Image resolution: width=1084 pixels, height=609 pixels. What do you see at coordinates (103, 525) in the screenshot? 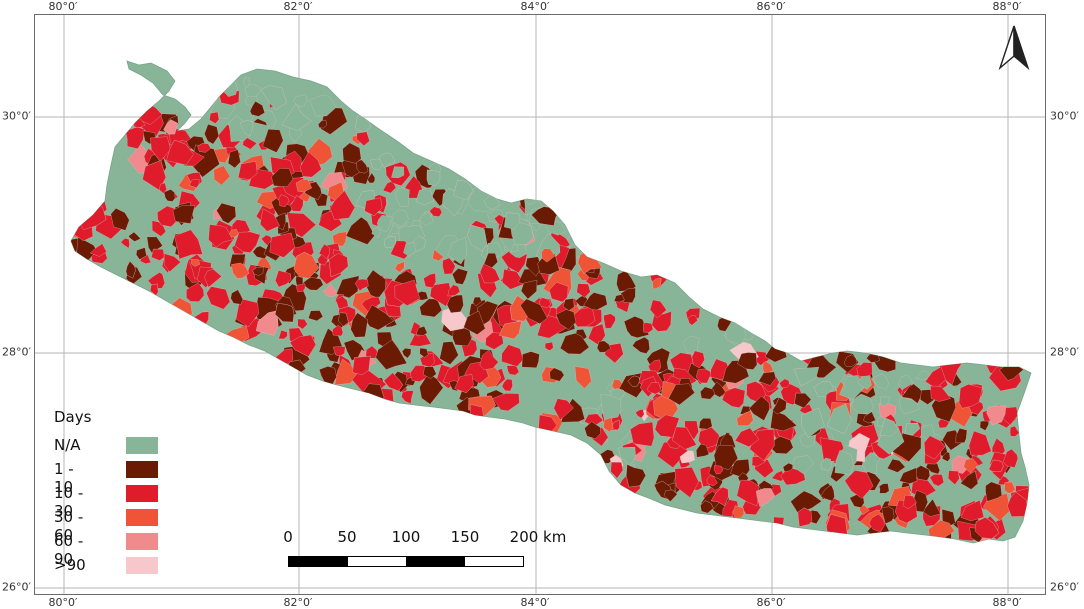
I see `legend-item-30-60: 30 - 60` at bounding box center [103, 525].